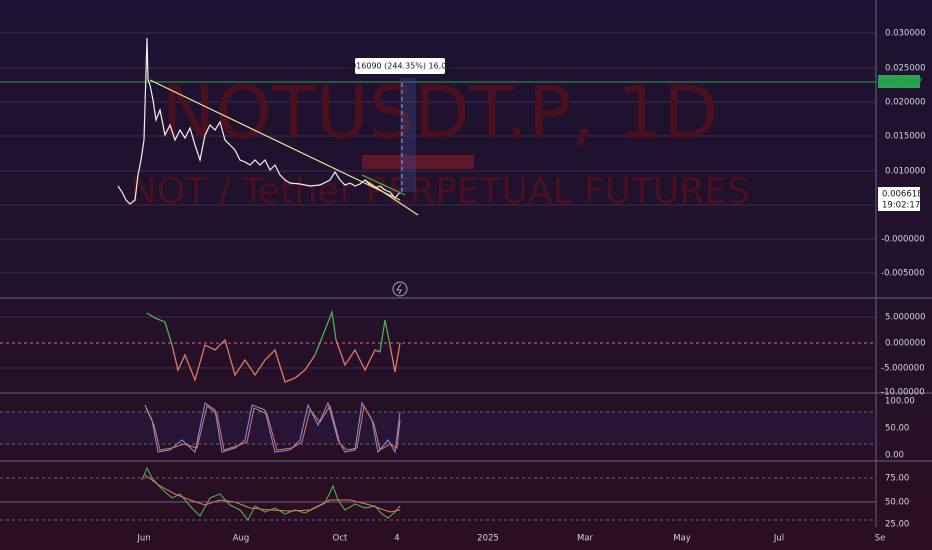  What do you see at coordinates (903, 355) in the screenshot?
I see `oscillator-axis: 5.000000 0.000000 -5.000000 -10.00000` at bounding box center [903, 355].